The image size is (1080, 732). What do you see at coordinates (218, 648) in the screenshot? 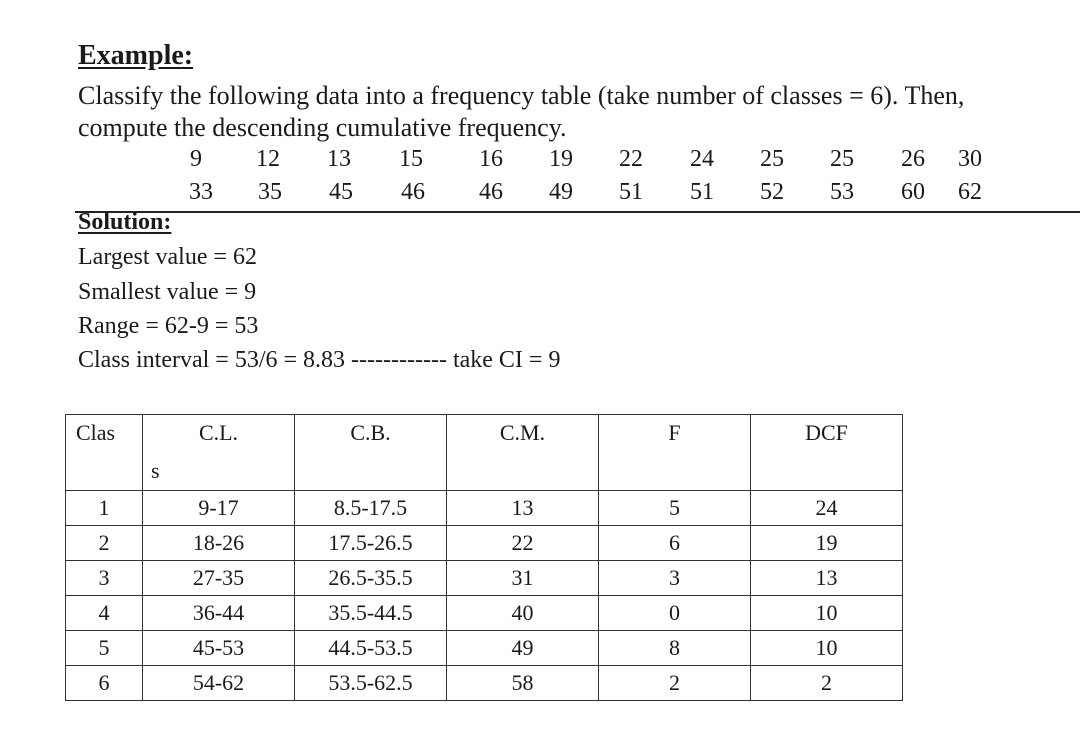
I see `cell-cl: 45-53` at bounding box center [218, 648].